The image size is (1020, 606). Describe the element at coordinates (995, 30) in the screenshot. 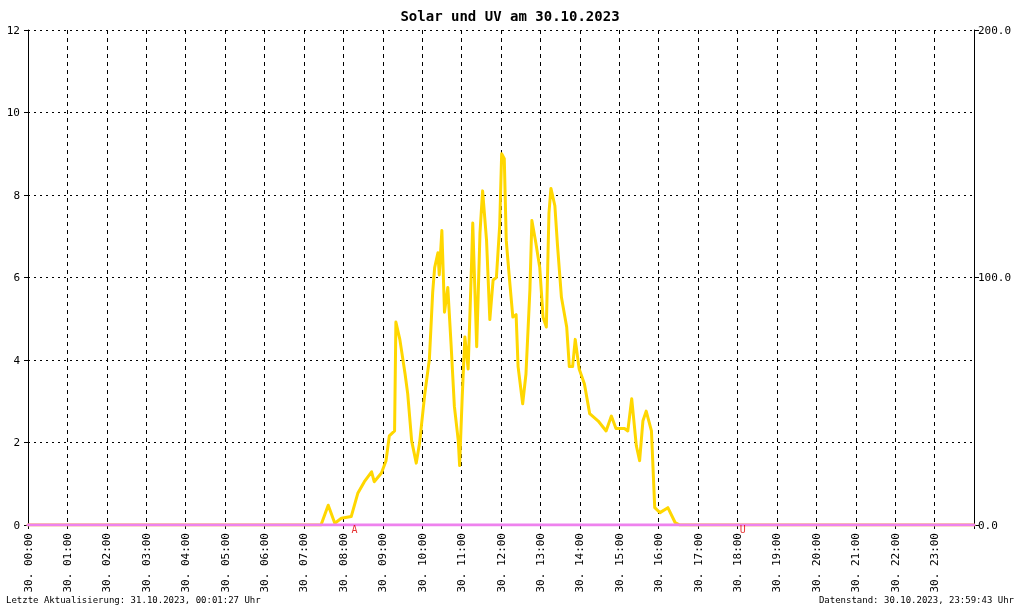

I see `y2-tick-label: 200.0` at that location.